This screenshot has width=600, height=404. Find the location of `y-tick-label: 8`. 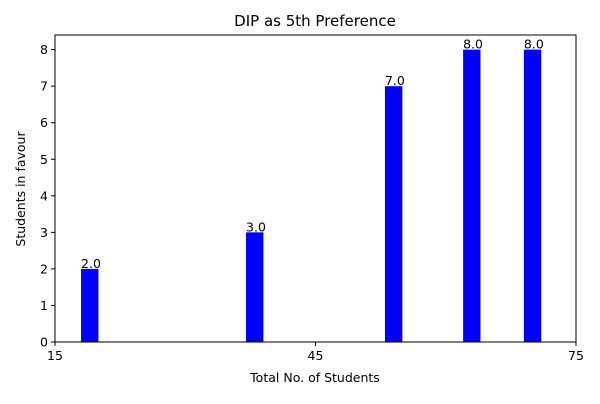

y-tick-label: 8 is located at coordinates (44, 49).